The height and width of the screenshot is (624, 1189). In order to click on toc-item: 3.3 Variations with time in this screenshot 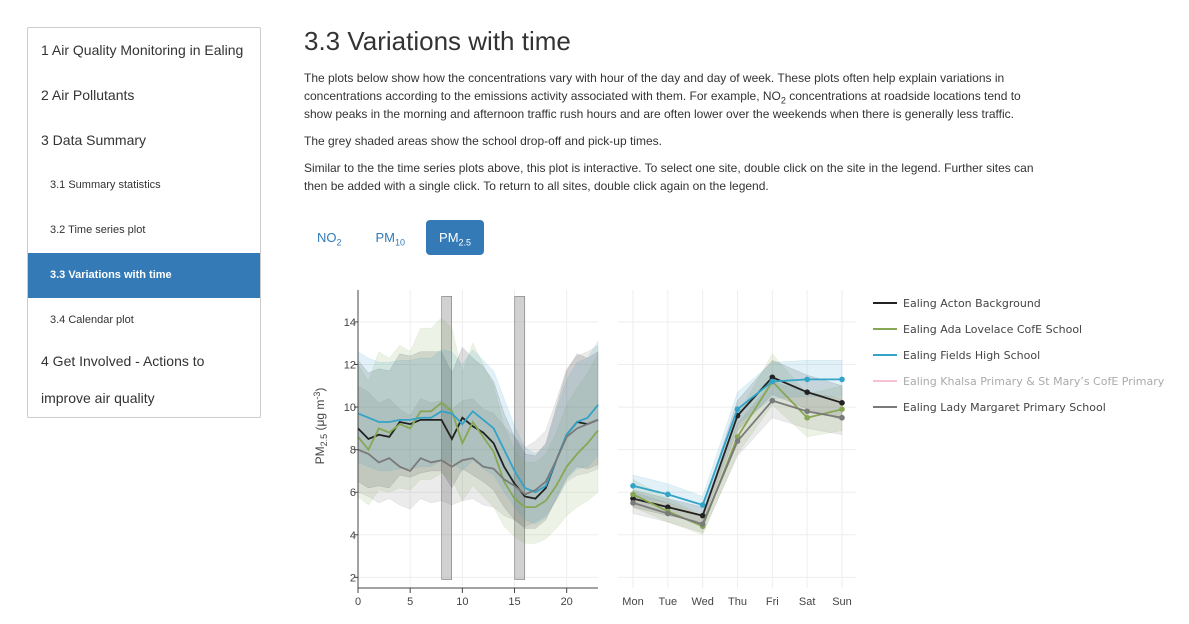, I will do `click(144, 275)`.